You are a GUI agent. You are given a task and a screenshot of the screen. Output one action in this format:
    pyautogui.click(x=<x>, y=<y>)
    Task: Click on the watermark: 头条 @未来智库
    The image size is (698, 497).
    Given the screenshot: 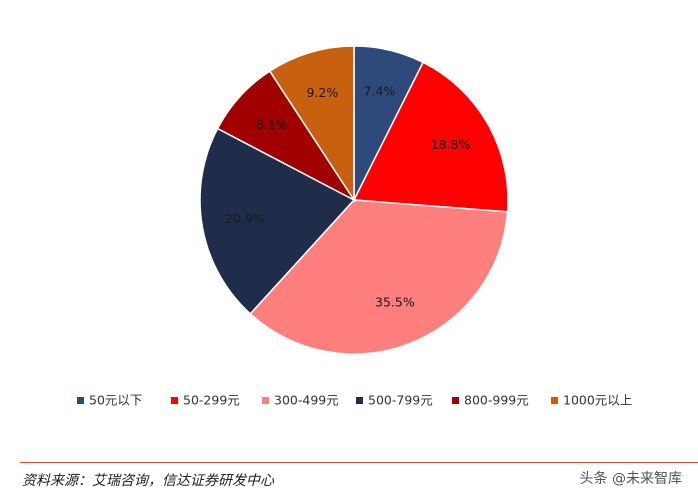 What is the action you would take?
    pyautogui.click(x=630, y=479)
    